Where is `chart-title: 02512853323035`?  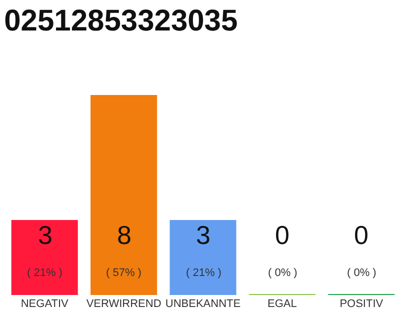 chart-title: 02512853323035 is located at coordinates (121, 21).